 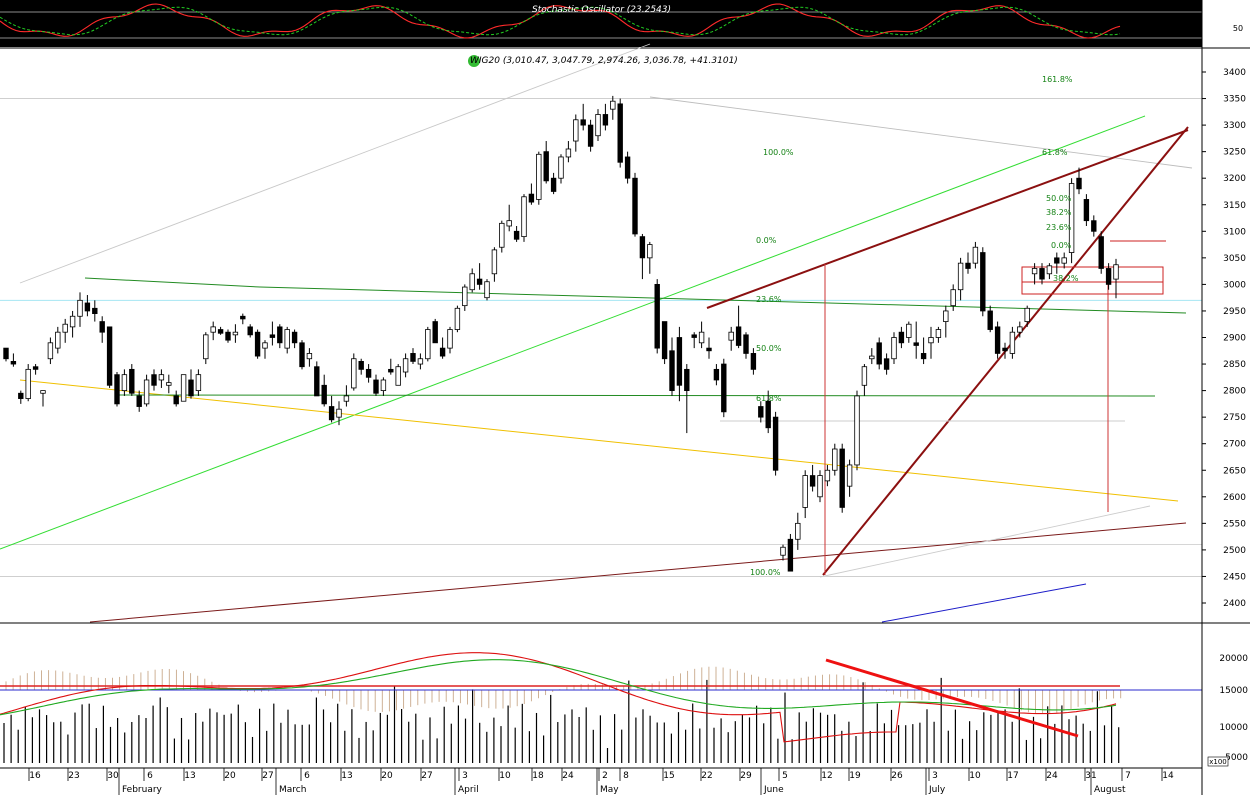 What do you see at coordinates (1012, 776) in the screenshot?
I see `day-tick-label: 17` at bounding box center [1012, 776].